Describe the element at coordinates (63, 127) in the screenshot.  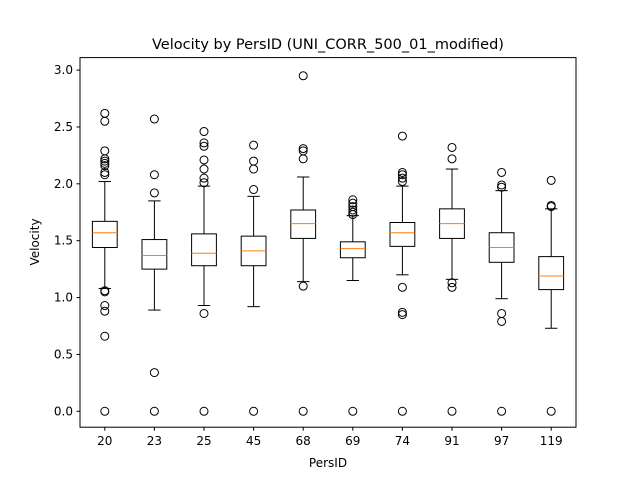
I see `y-tick-label: 2.5` at that location.